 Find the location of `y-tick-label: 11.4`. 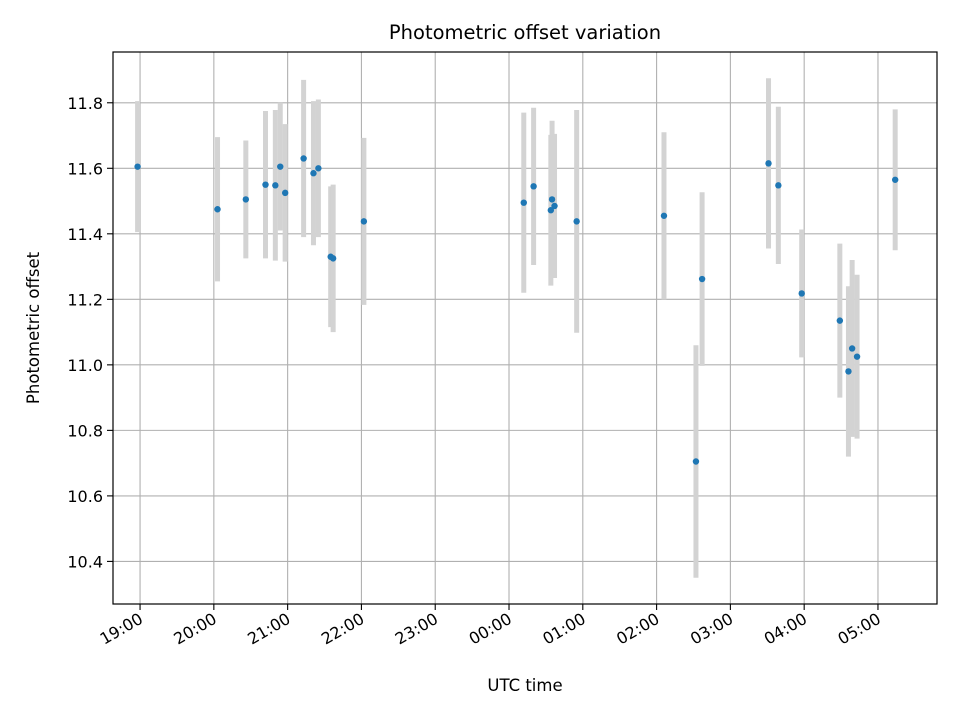

y-tick-label: 11.4 is located at coordinates (85, 234).